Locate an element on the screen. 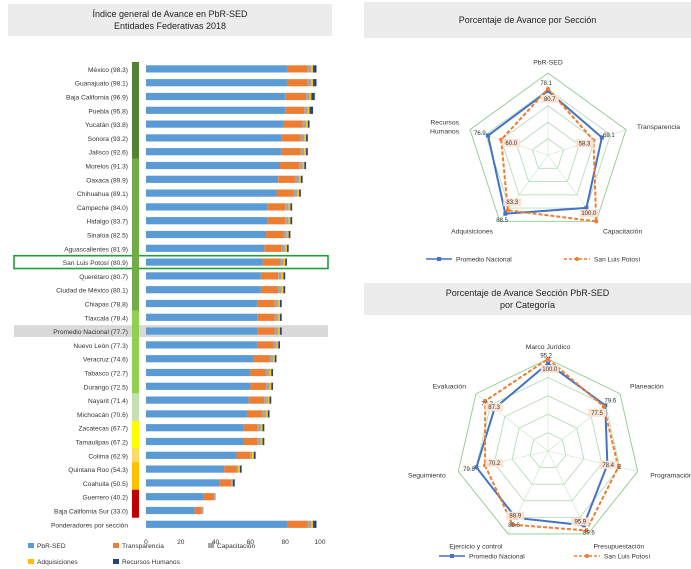 Image resolution: width=691 pixels, height=569 pixels. legend-label-san-luis-potosi: San Luis Potosí is located at coordinates (627, 557).